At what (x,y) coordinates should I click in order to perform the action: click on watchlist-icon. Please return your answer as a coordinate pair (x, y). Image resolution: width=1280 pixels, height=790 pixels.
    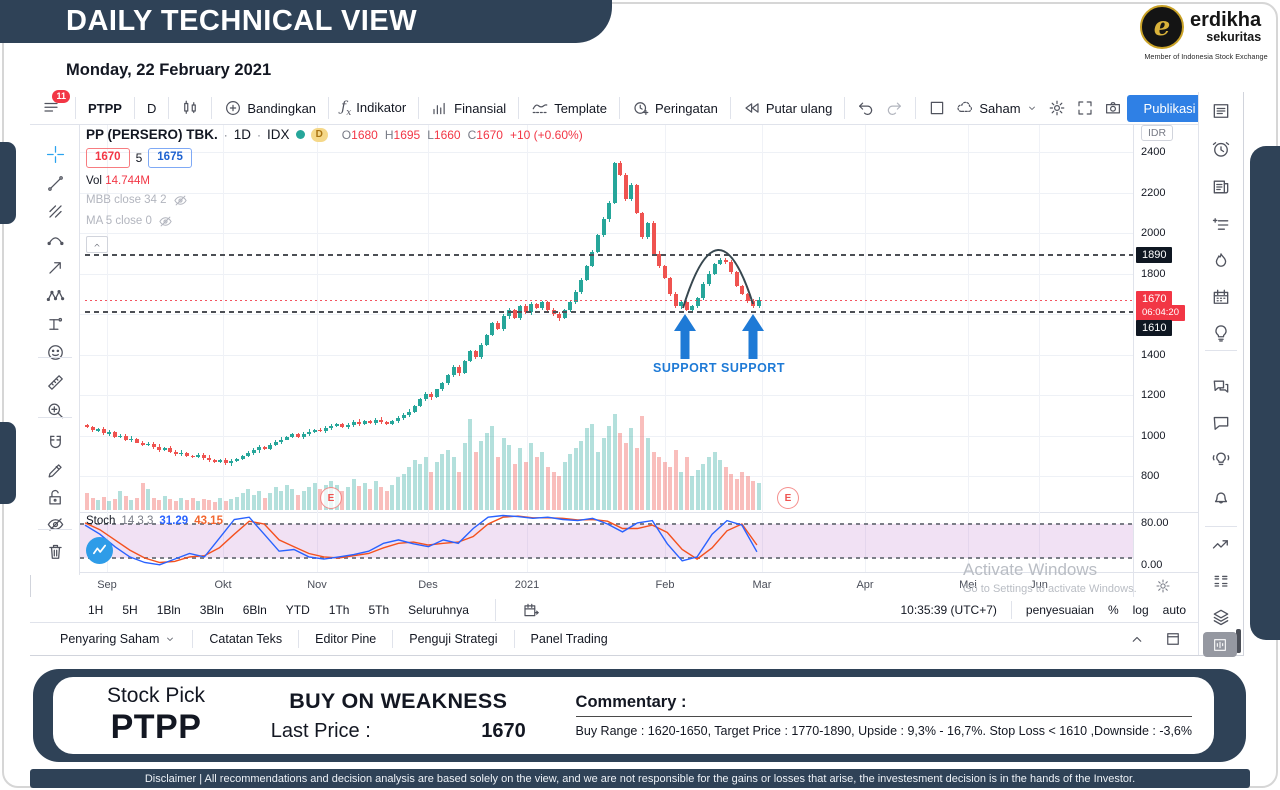
    Looking at the image, I should click on (1221, 111).